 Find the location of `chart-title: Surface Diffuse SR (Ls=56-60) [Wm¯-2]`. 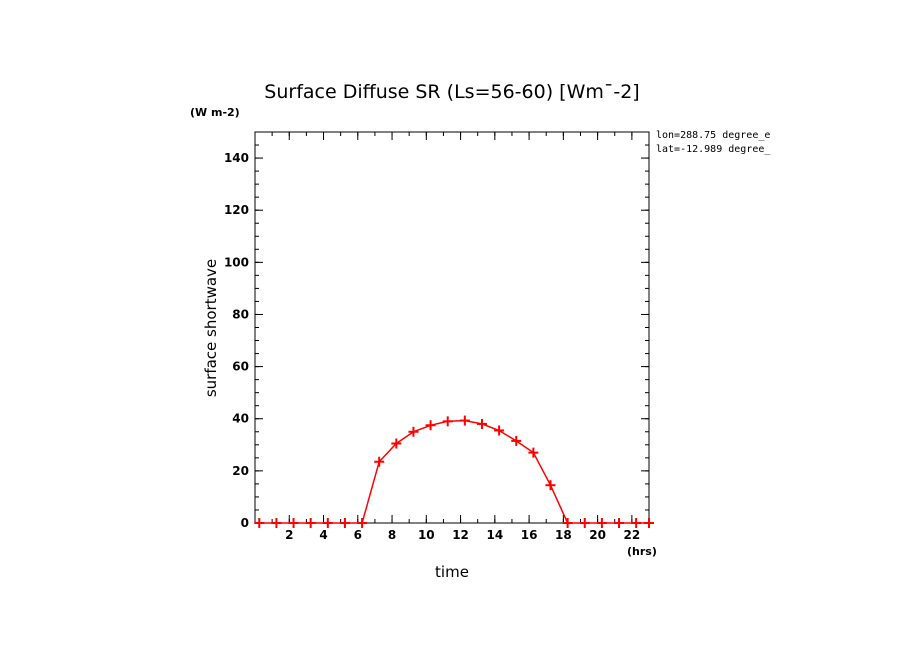

chart-title: Surface Diffuse SR (Ls=56-60) [Wm¯-2] is located at coordinates (451, 92).